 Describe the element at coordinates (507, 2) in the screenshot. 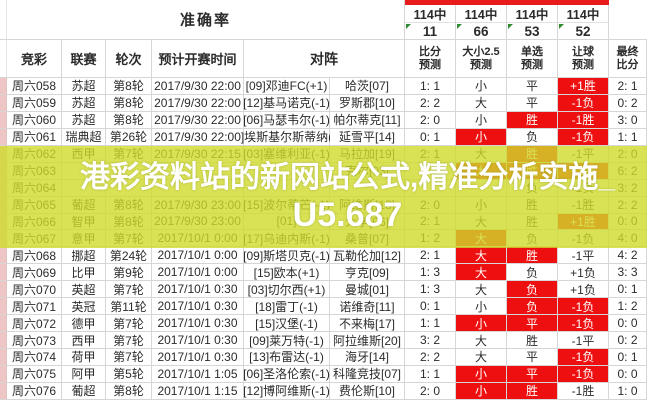

I see `red-highlight-bar` at that location.